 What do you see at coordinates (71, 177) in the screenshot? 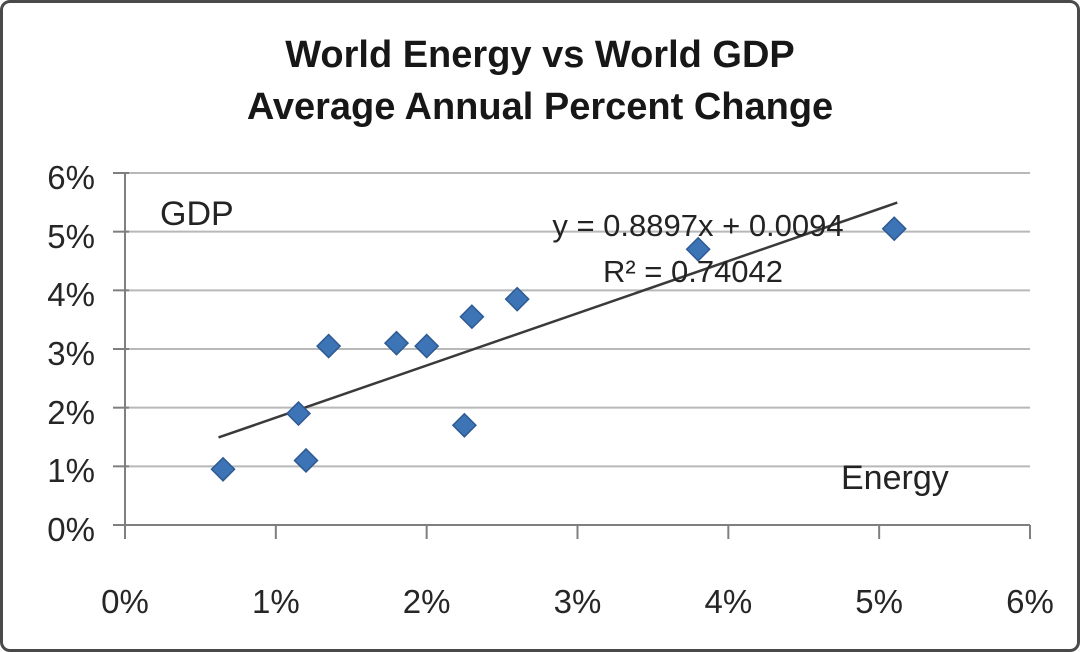
I see `y-axis-tick-label: 6%` at bounding box center [71, 177].